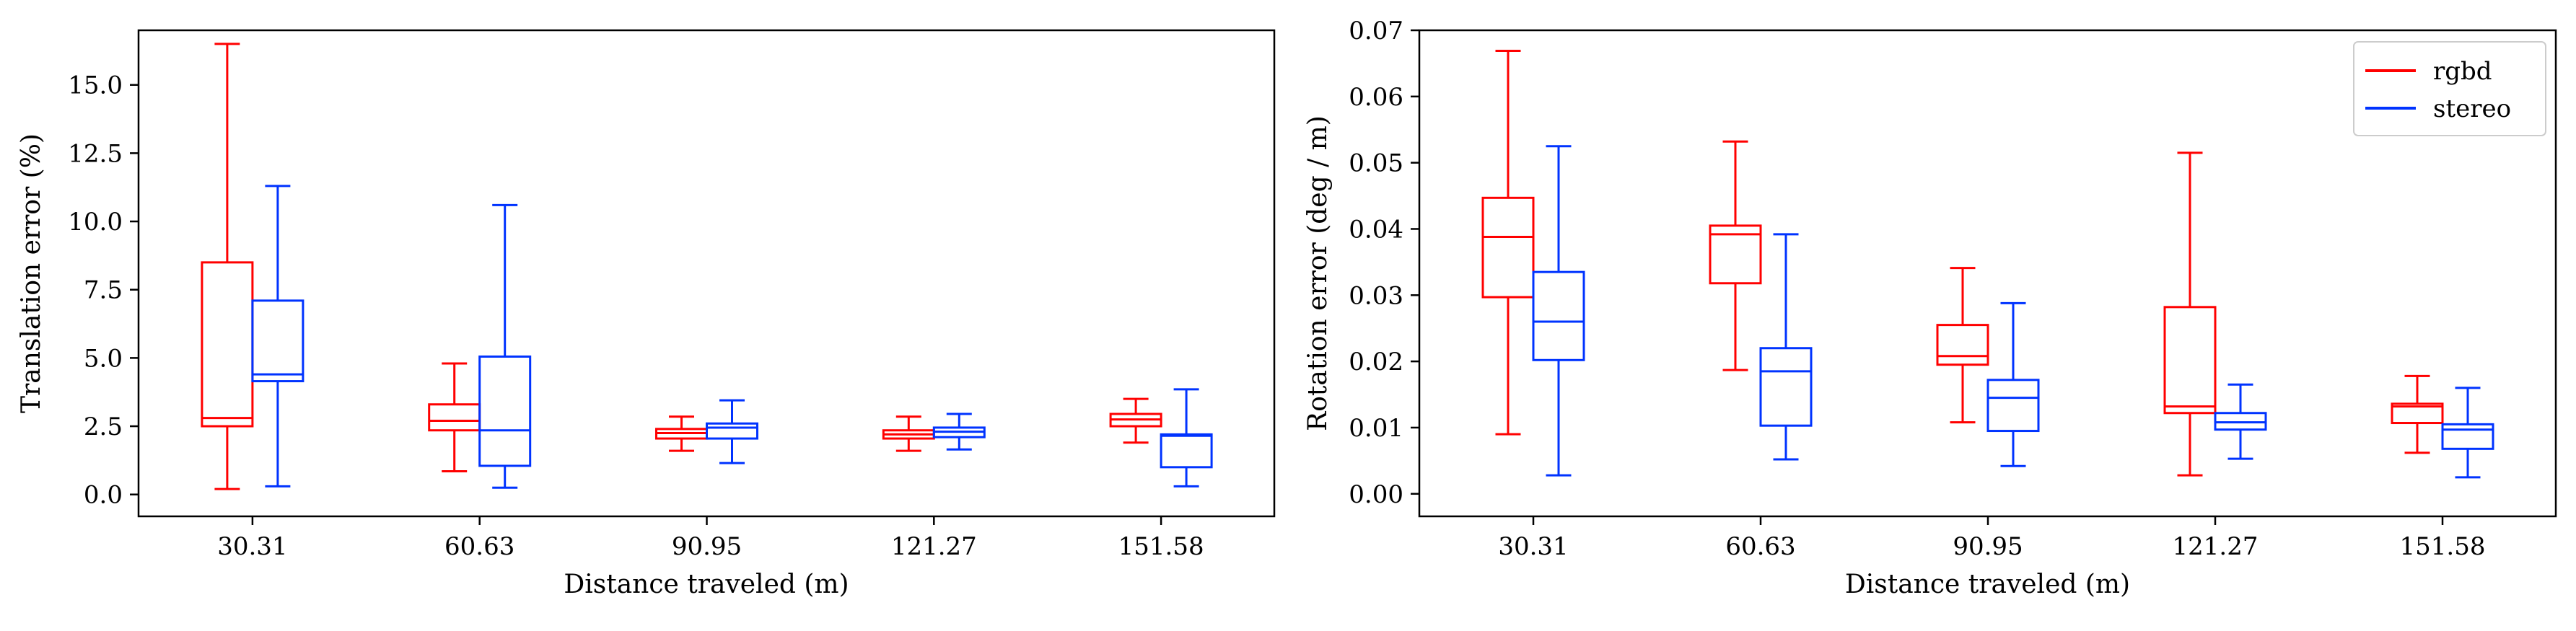 Image resolution: width=2576 pixels, height=631 pixels. Describe the element at coordinates (2472, 109) in the screenshot. I see `legend-label-stereo: stereo` at that location.